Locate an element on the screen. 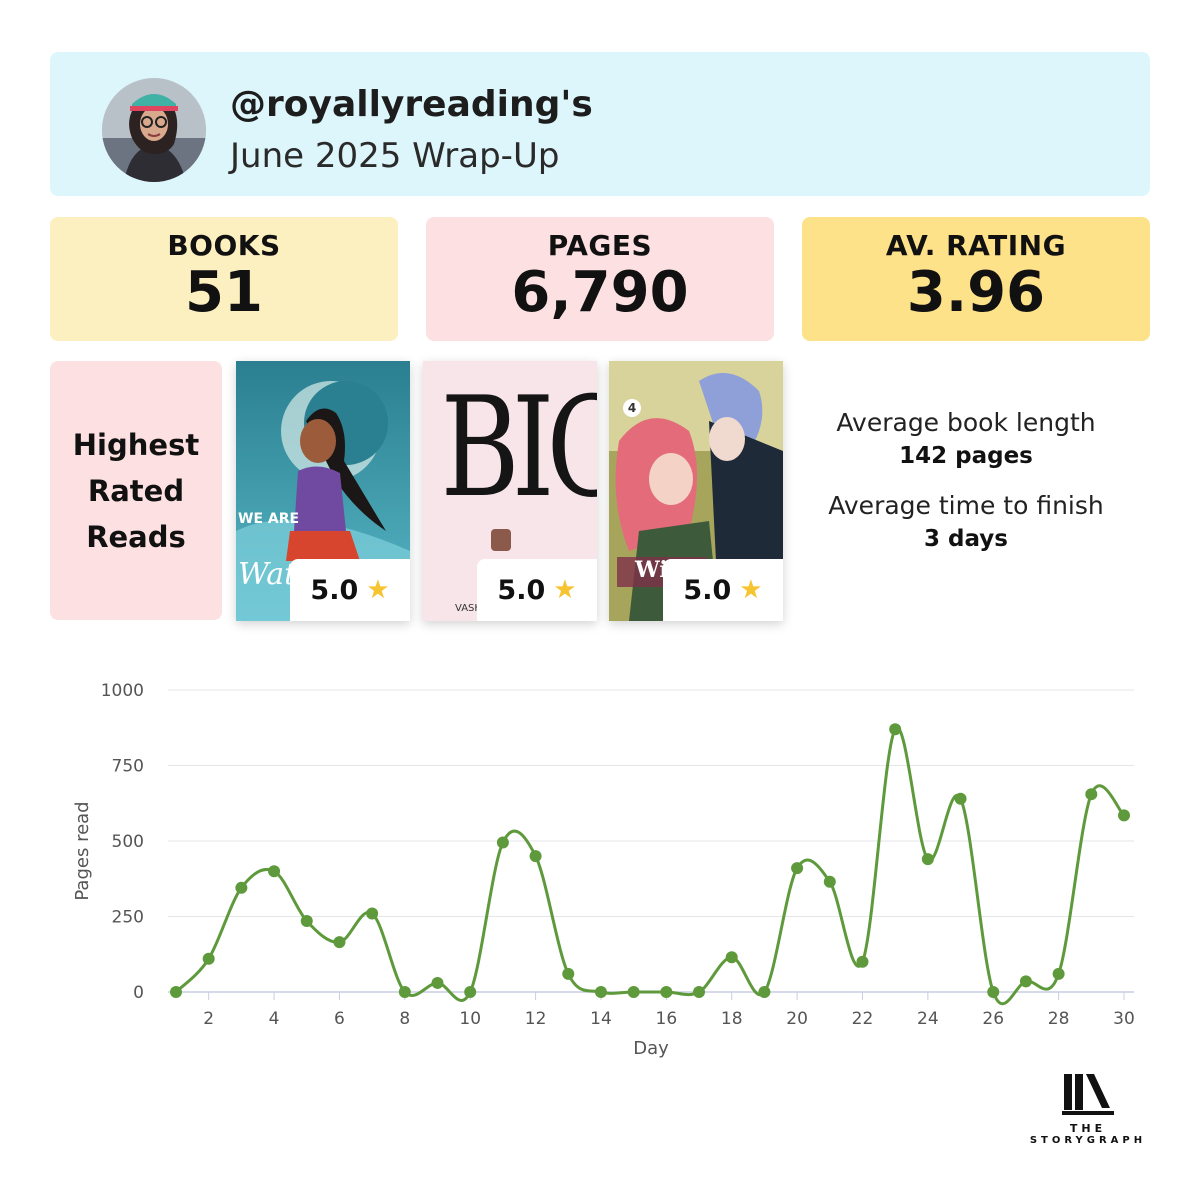 The image size is (1200, 1200). cover-1-text-top: WE ARE is located at coordinates (269, 519).